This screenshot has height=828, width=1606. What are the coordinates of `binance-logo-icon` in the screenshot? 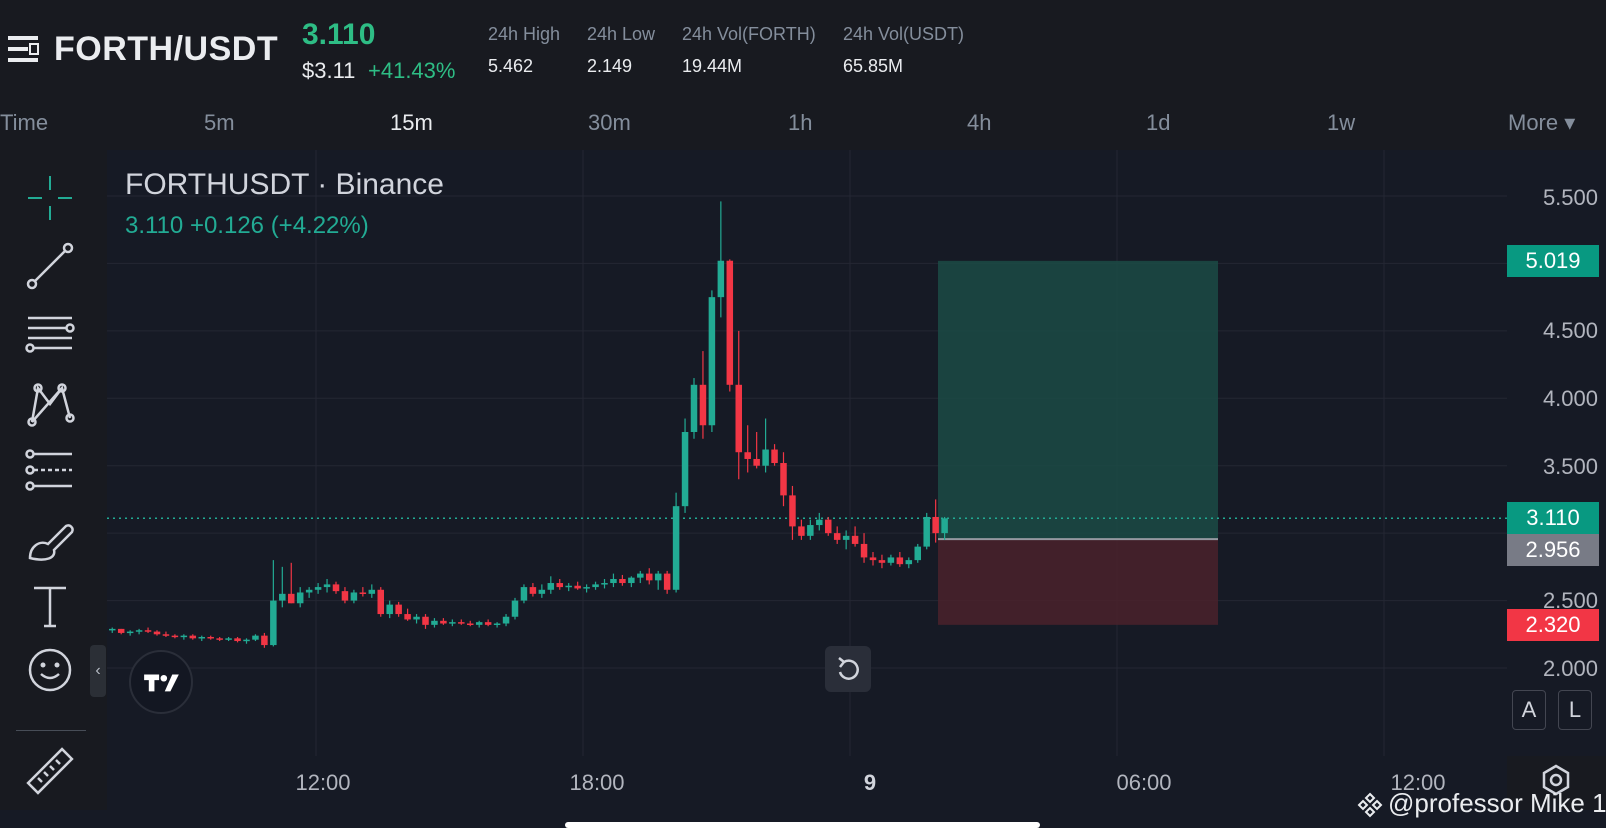 It's located at (1370, 805).